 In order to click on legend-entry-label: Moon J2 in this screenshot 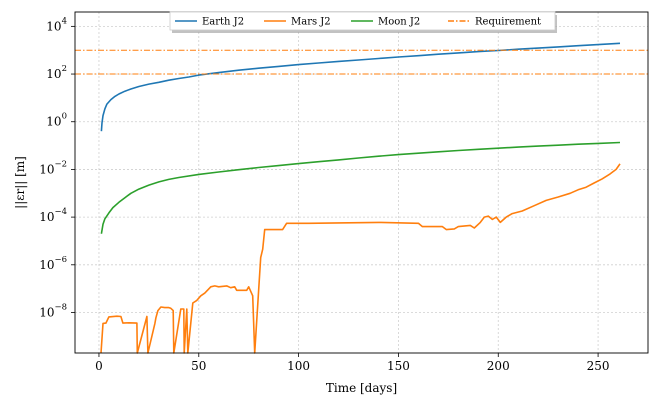, I will do `click(399, 22)`.